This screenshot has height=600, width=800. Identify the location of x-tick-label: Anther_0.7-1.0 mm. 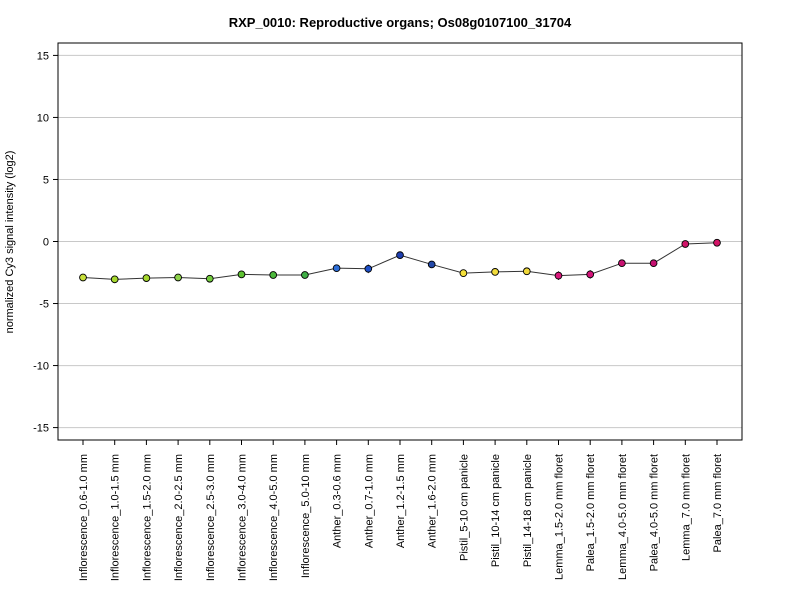
(369, 501).